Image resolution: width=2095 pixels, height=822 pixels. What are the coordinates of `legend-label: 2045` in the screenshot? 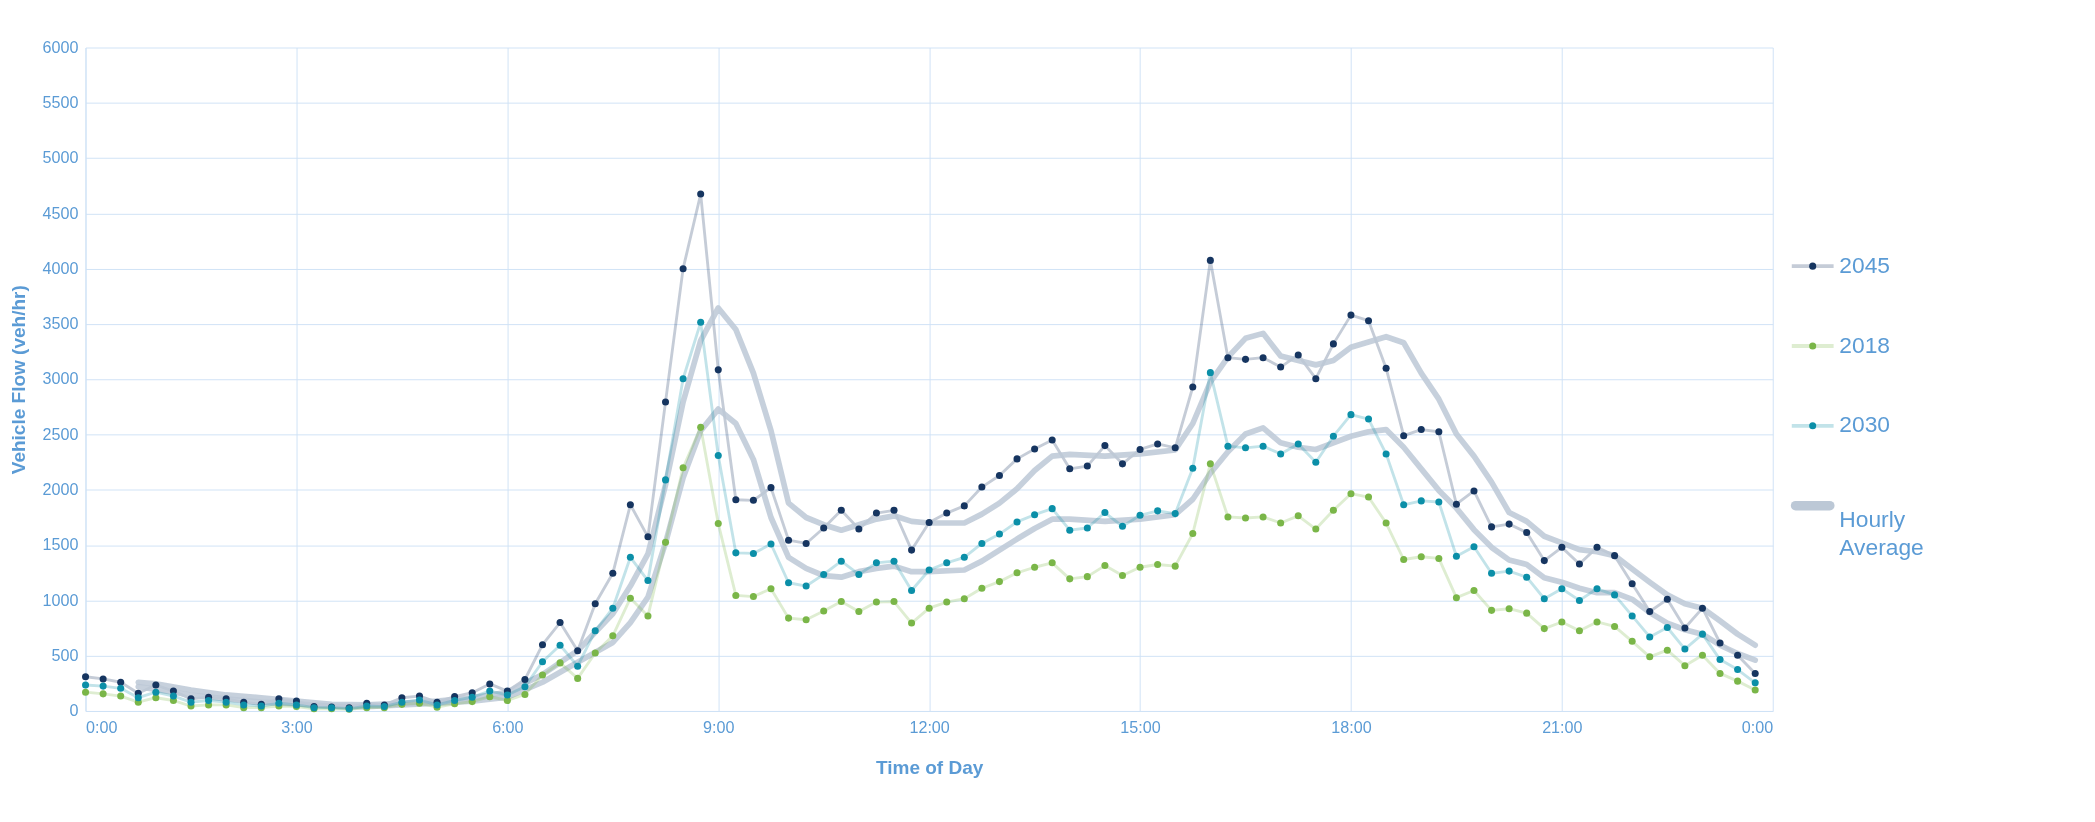 It's located at (1865, 264).